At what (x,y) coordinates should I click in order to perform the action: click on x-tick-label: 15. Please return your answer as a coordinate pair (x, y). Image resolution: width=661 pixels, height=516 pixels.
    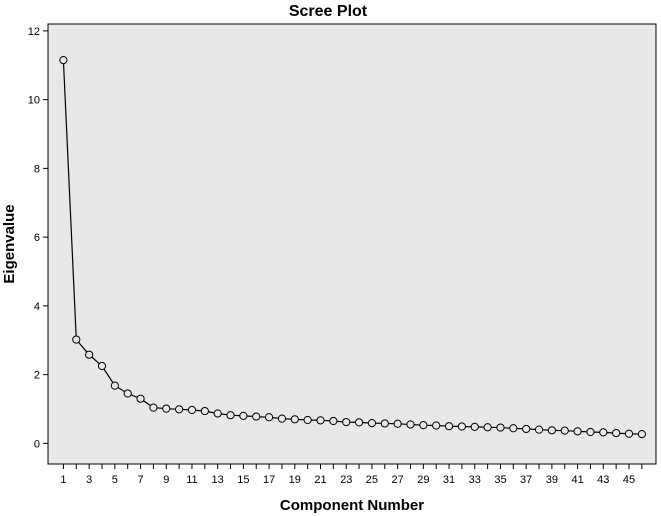
    Looking at the image, I should click on (243, 480).